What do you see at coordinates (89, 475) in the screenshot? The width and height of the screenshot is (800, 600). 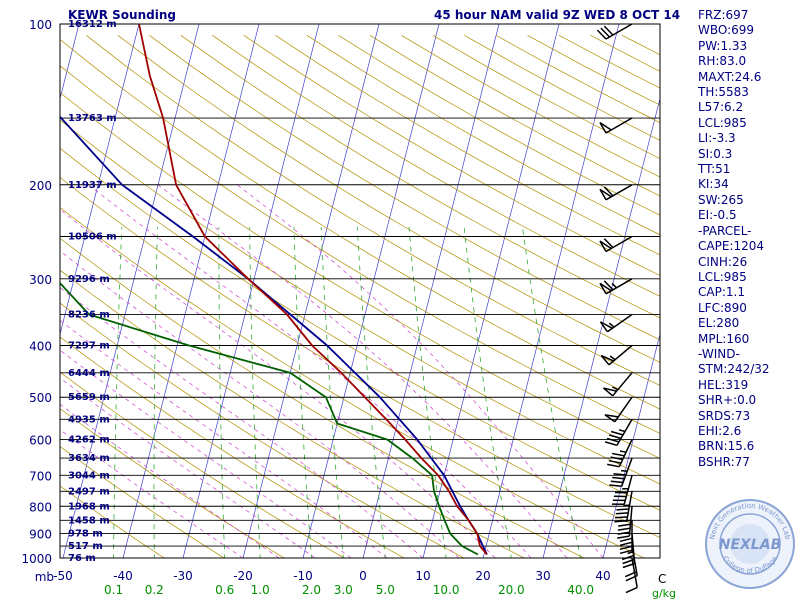 I see `height-label: 3044 m` at bounding box center [89, 475].